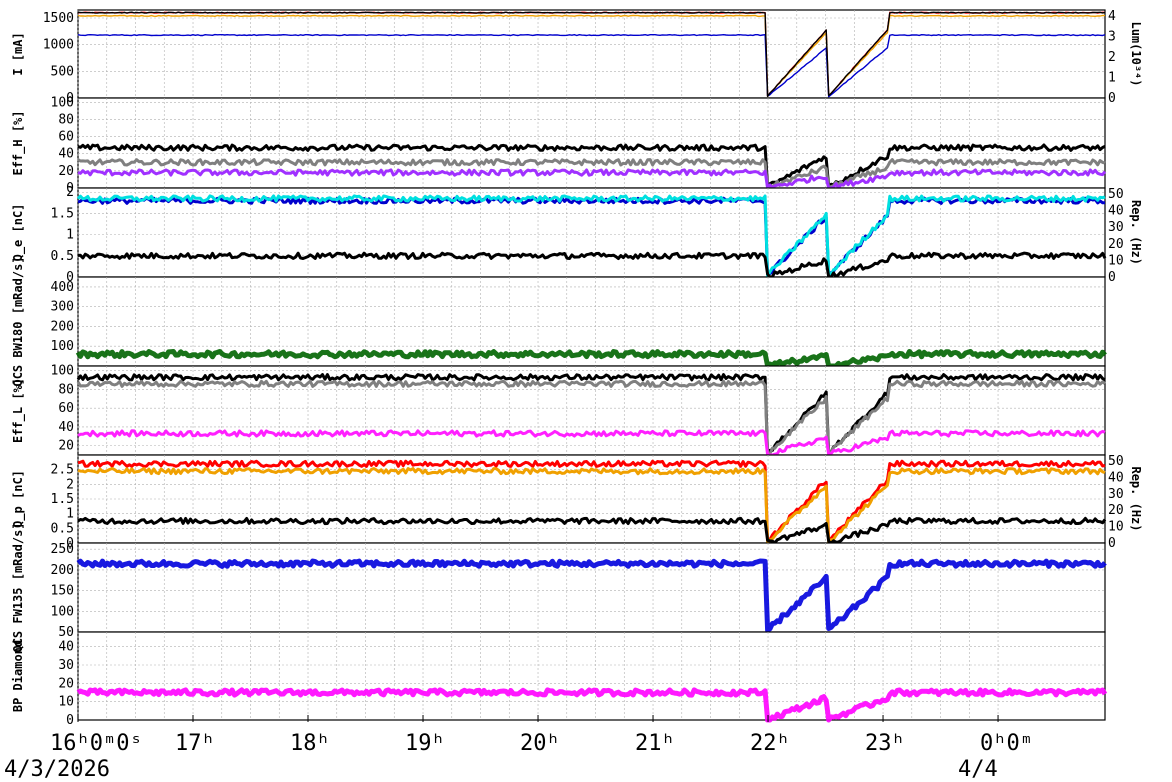 The height and width of the screenshot is (782, 1172). I want to click on y2-tick-label: 1, so click(1112, 78).